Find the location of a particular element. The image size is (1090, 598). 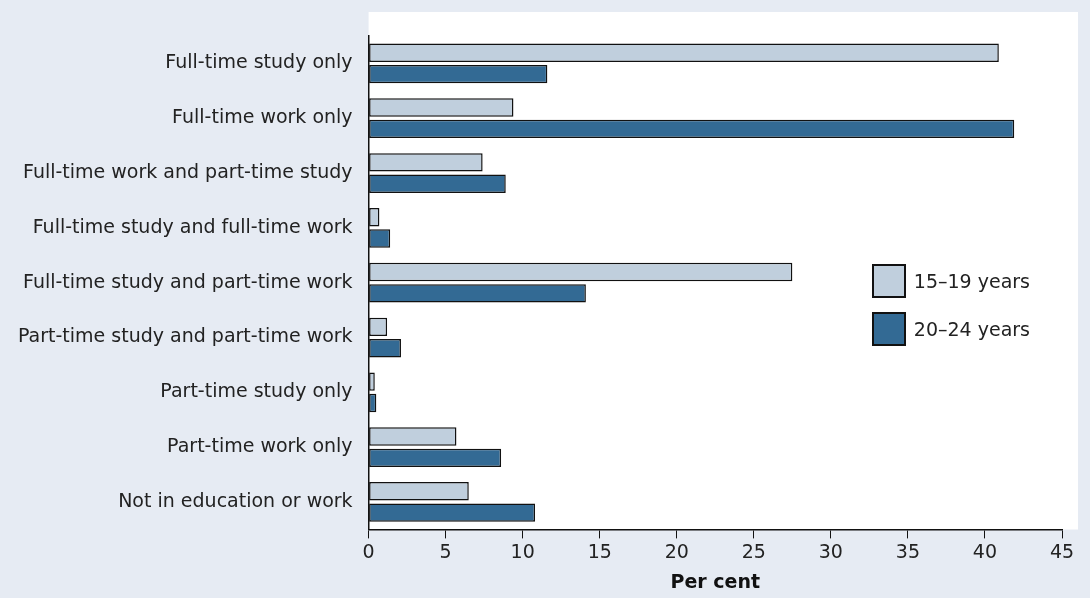

x-tick-label: 35 is located at coordinates (908, 550).